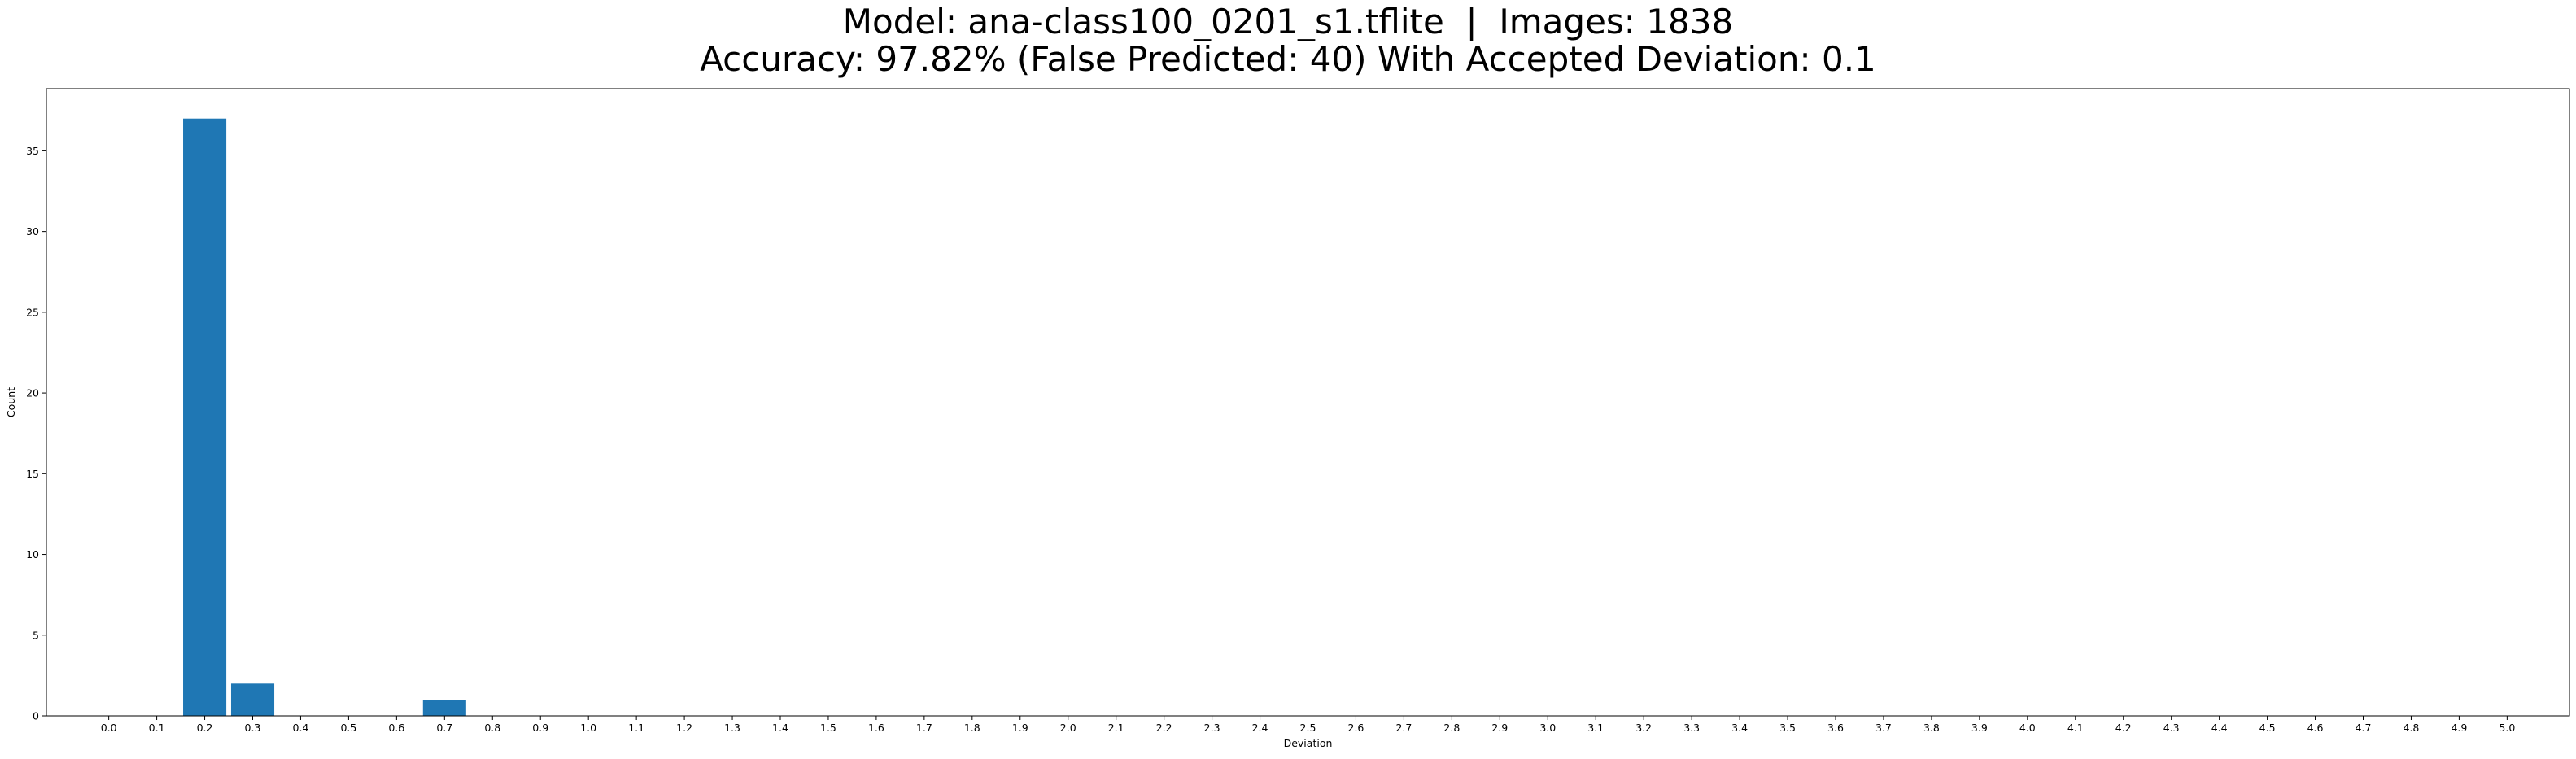 The width and height of the screenshot is (2576, 759). Describe the element at coordinates (1979, 728) in the screenshot. I see `x-tick-label: 3.9` at that location.